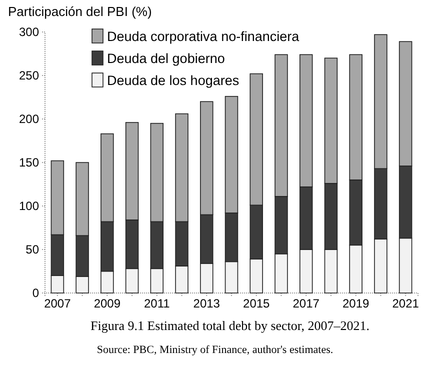 The height and width of the screenshot is (365, 428). I want to click on x-tick-label: 2021, so click(406, 303).